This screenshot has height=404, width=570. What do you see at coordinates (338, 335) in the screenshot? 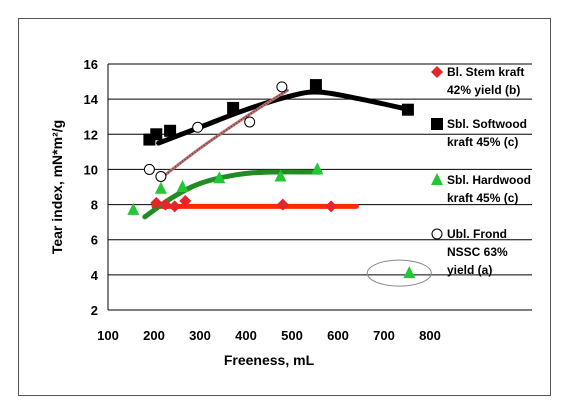
I see `x-tick-label: 600` at bounding box center [338, 335].